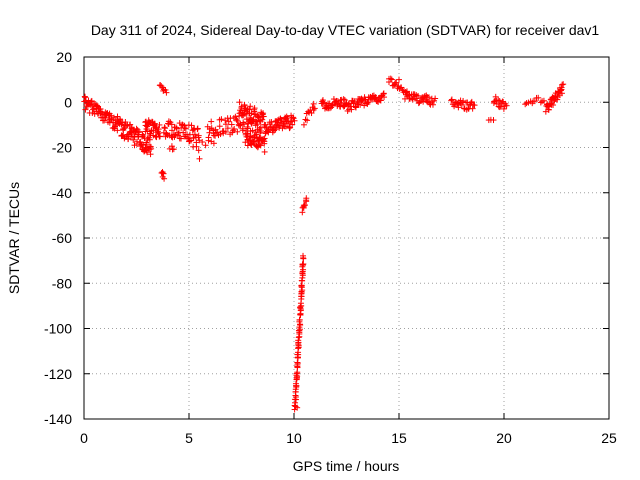 This screenshot has height=480, width=640. What do you see at coordinates (58, 374) in the screenshot?
I see `y-tick-label: -120` at bounding box center [58, 374].